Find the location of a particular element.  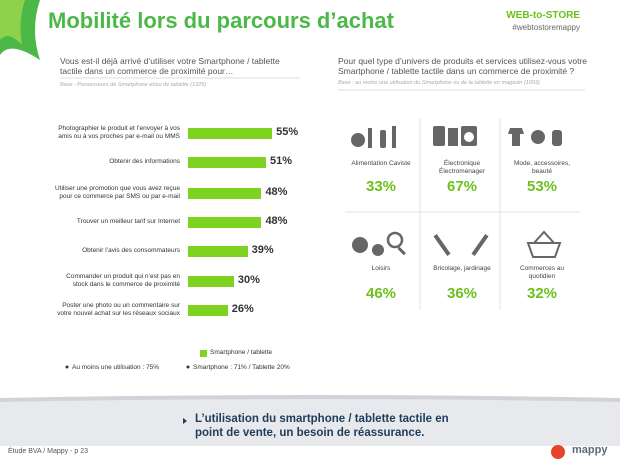

universe-label: Alimentation Caviste is located at coordinates (381, 163).